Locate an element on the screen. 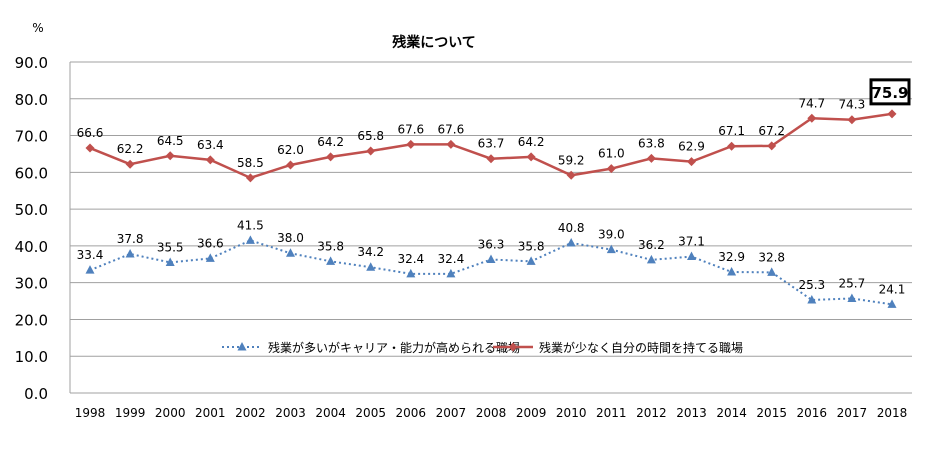 The width and height of the screenshot is (940, 452). x-tick-label: 1998 is located at coordinates (90, 413).